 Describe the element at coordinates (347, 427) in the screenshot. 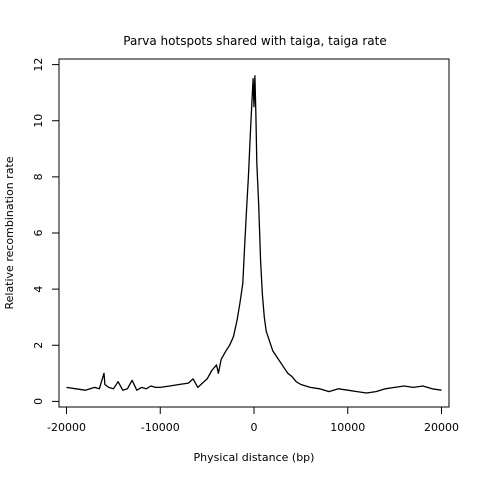

I see `x-tick-label: 10000` at that location.